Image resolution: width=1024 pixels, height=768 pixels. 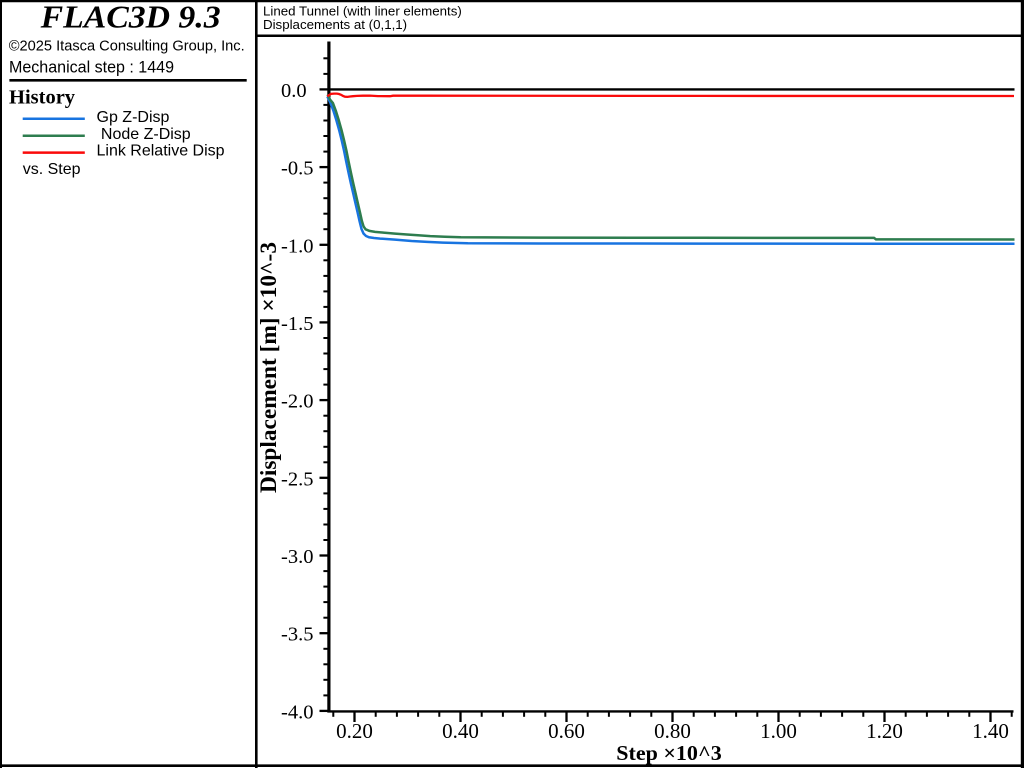 I want to click on svg-text: Gp Z-Disp, so click(x=133, y=117).